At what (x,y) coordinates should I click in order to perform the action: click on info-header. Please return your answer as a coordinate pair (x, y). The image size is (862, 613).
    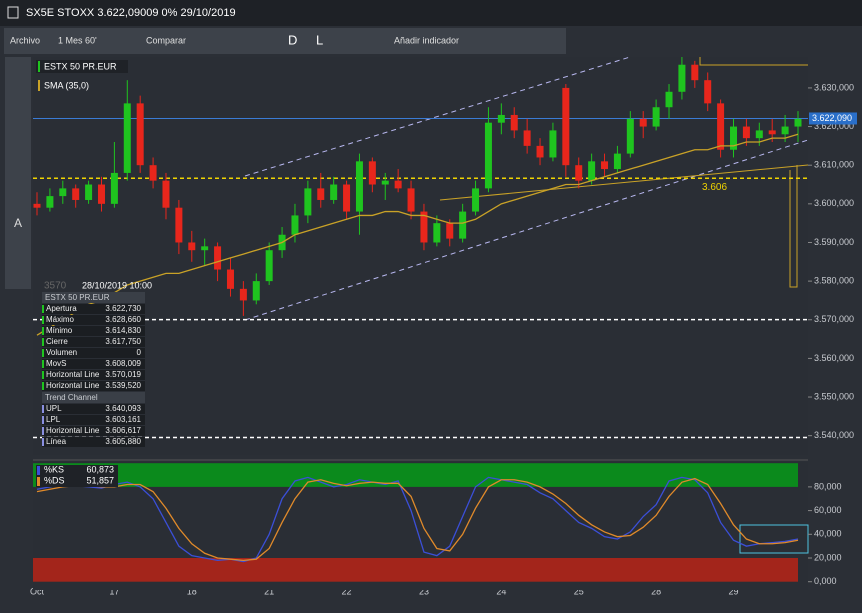
    Looking at the image, I should click on (93, 297).